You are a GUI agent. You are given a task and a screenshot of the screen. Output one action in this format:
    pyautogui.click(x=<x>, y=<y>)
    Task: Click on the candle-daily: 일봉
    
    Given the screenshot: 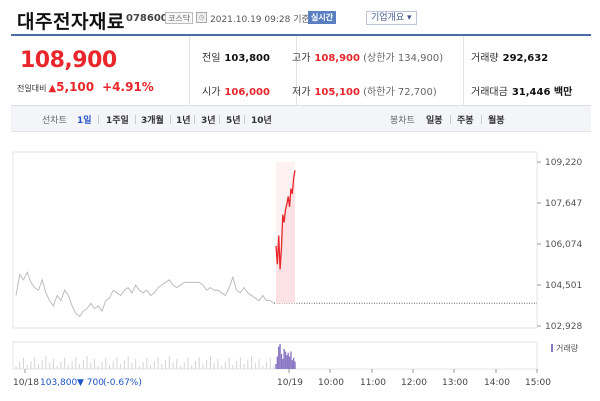 What is the action you would take?
    pyautogui.click(x=434, y=121)
    